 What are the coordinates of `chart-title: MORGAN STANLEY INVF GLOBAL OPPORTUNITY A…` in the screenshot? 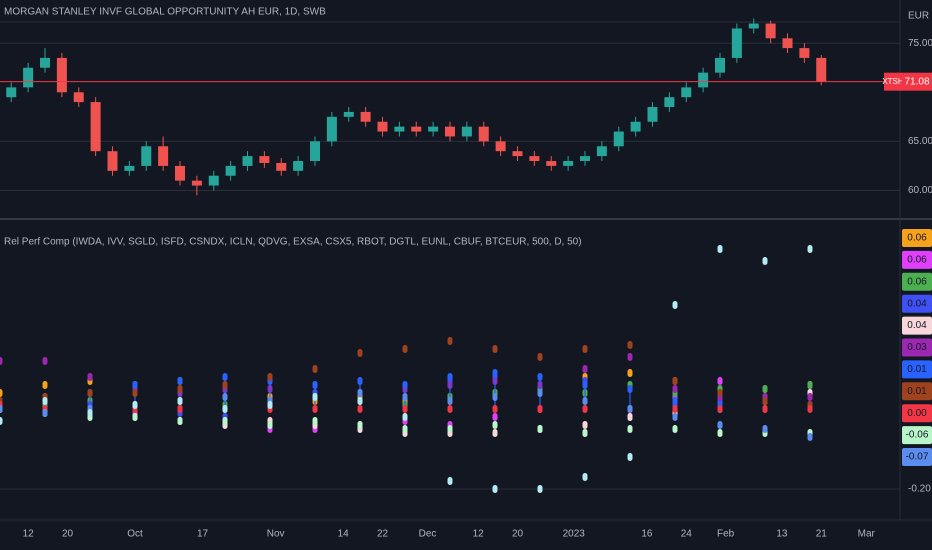 It's located at (165, 12).